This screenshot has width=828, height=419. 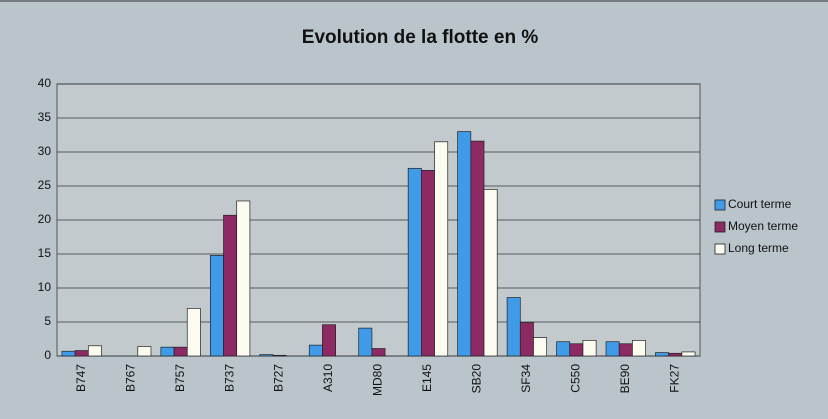 What do you see at coordinates (526, 378) in the screenshot?
I see `x-tick-label: SF34` at bounding box center [526, 378].